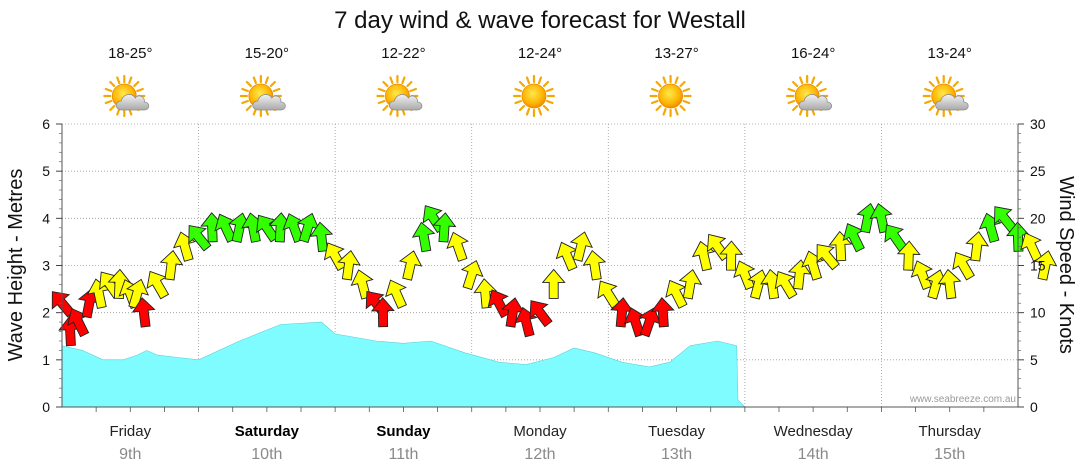  Describe the element at coordinates (813, 431) in the screenshot. I see `day-name-label: Wednesday` at that location.